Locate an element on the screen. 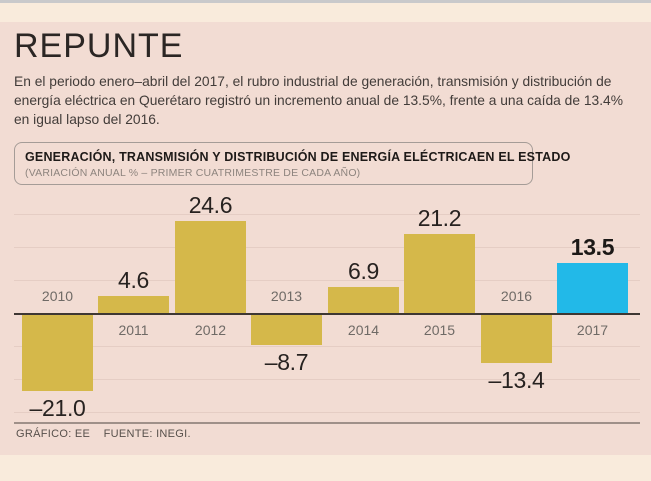  value-label-2017: 13.5 is located at coordinates (592, 247).